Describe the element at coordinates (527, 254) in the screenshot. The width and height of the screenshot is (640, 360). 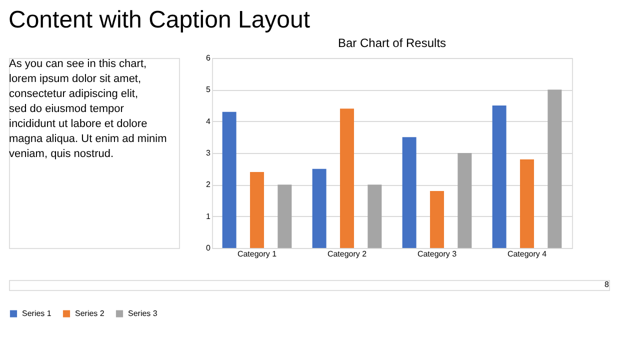
I see `x-tick-label: Category 4` at that location.